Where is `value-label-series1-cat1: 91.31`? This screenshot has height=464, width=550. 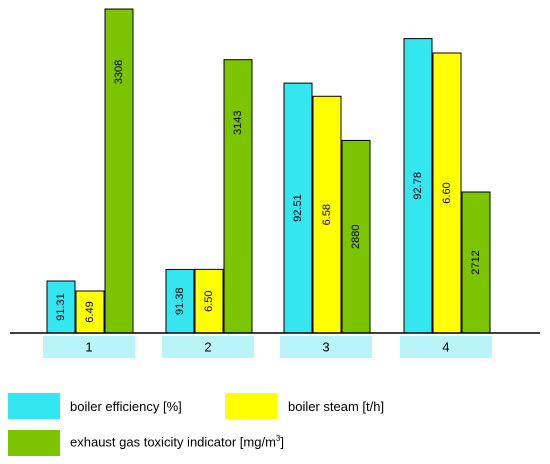 value-label-series1-cat1: 91.31 is located at coordinates (61, 307).